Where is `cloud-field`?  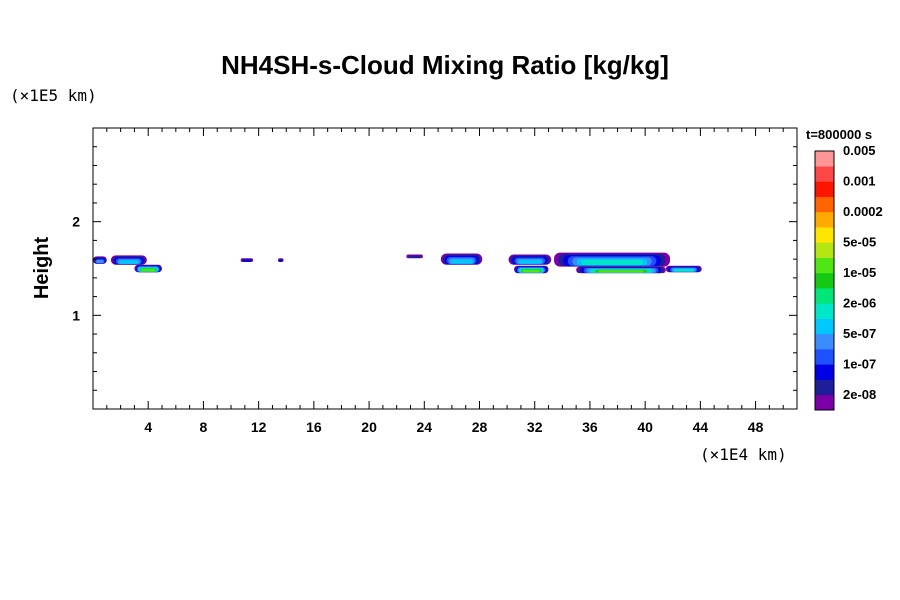 cloud-field is located at coordinates (397, 263).